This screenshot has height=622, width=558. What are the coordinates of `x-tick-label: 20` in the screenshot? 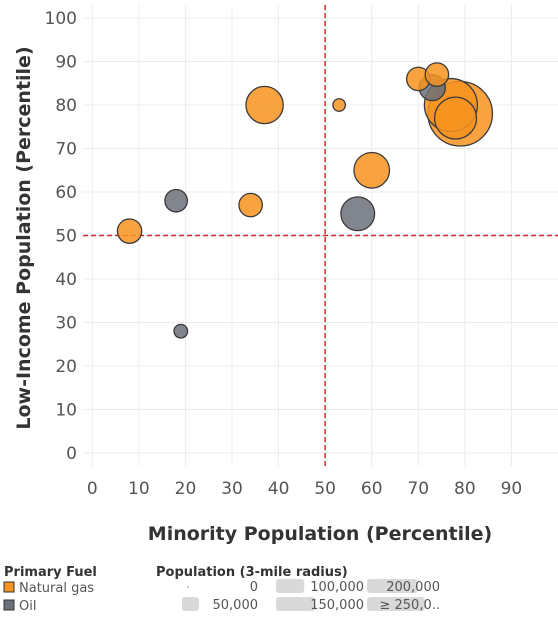 It's located at (186, 489).